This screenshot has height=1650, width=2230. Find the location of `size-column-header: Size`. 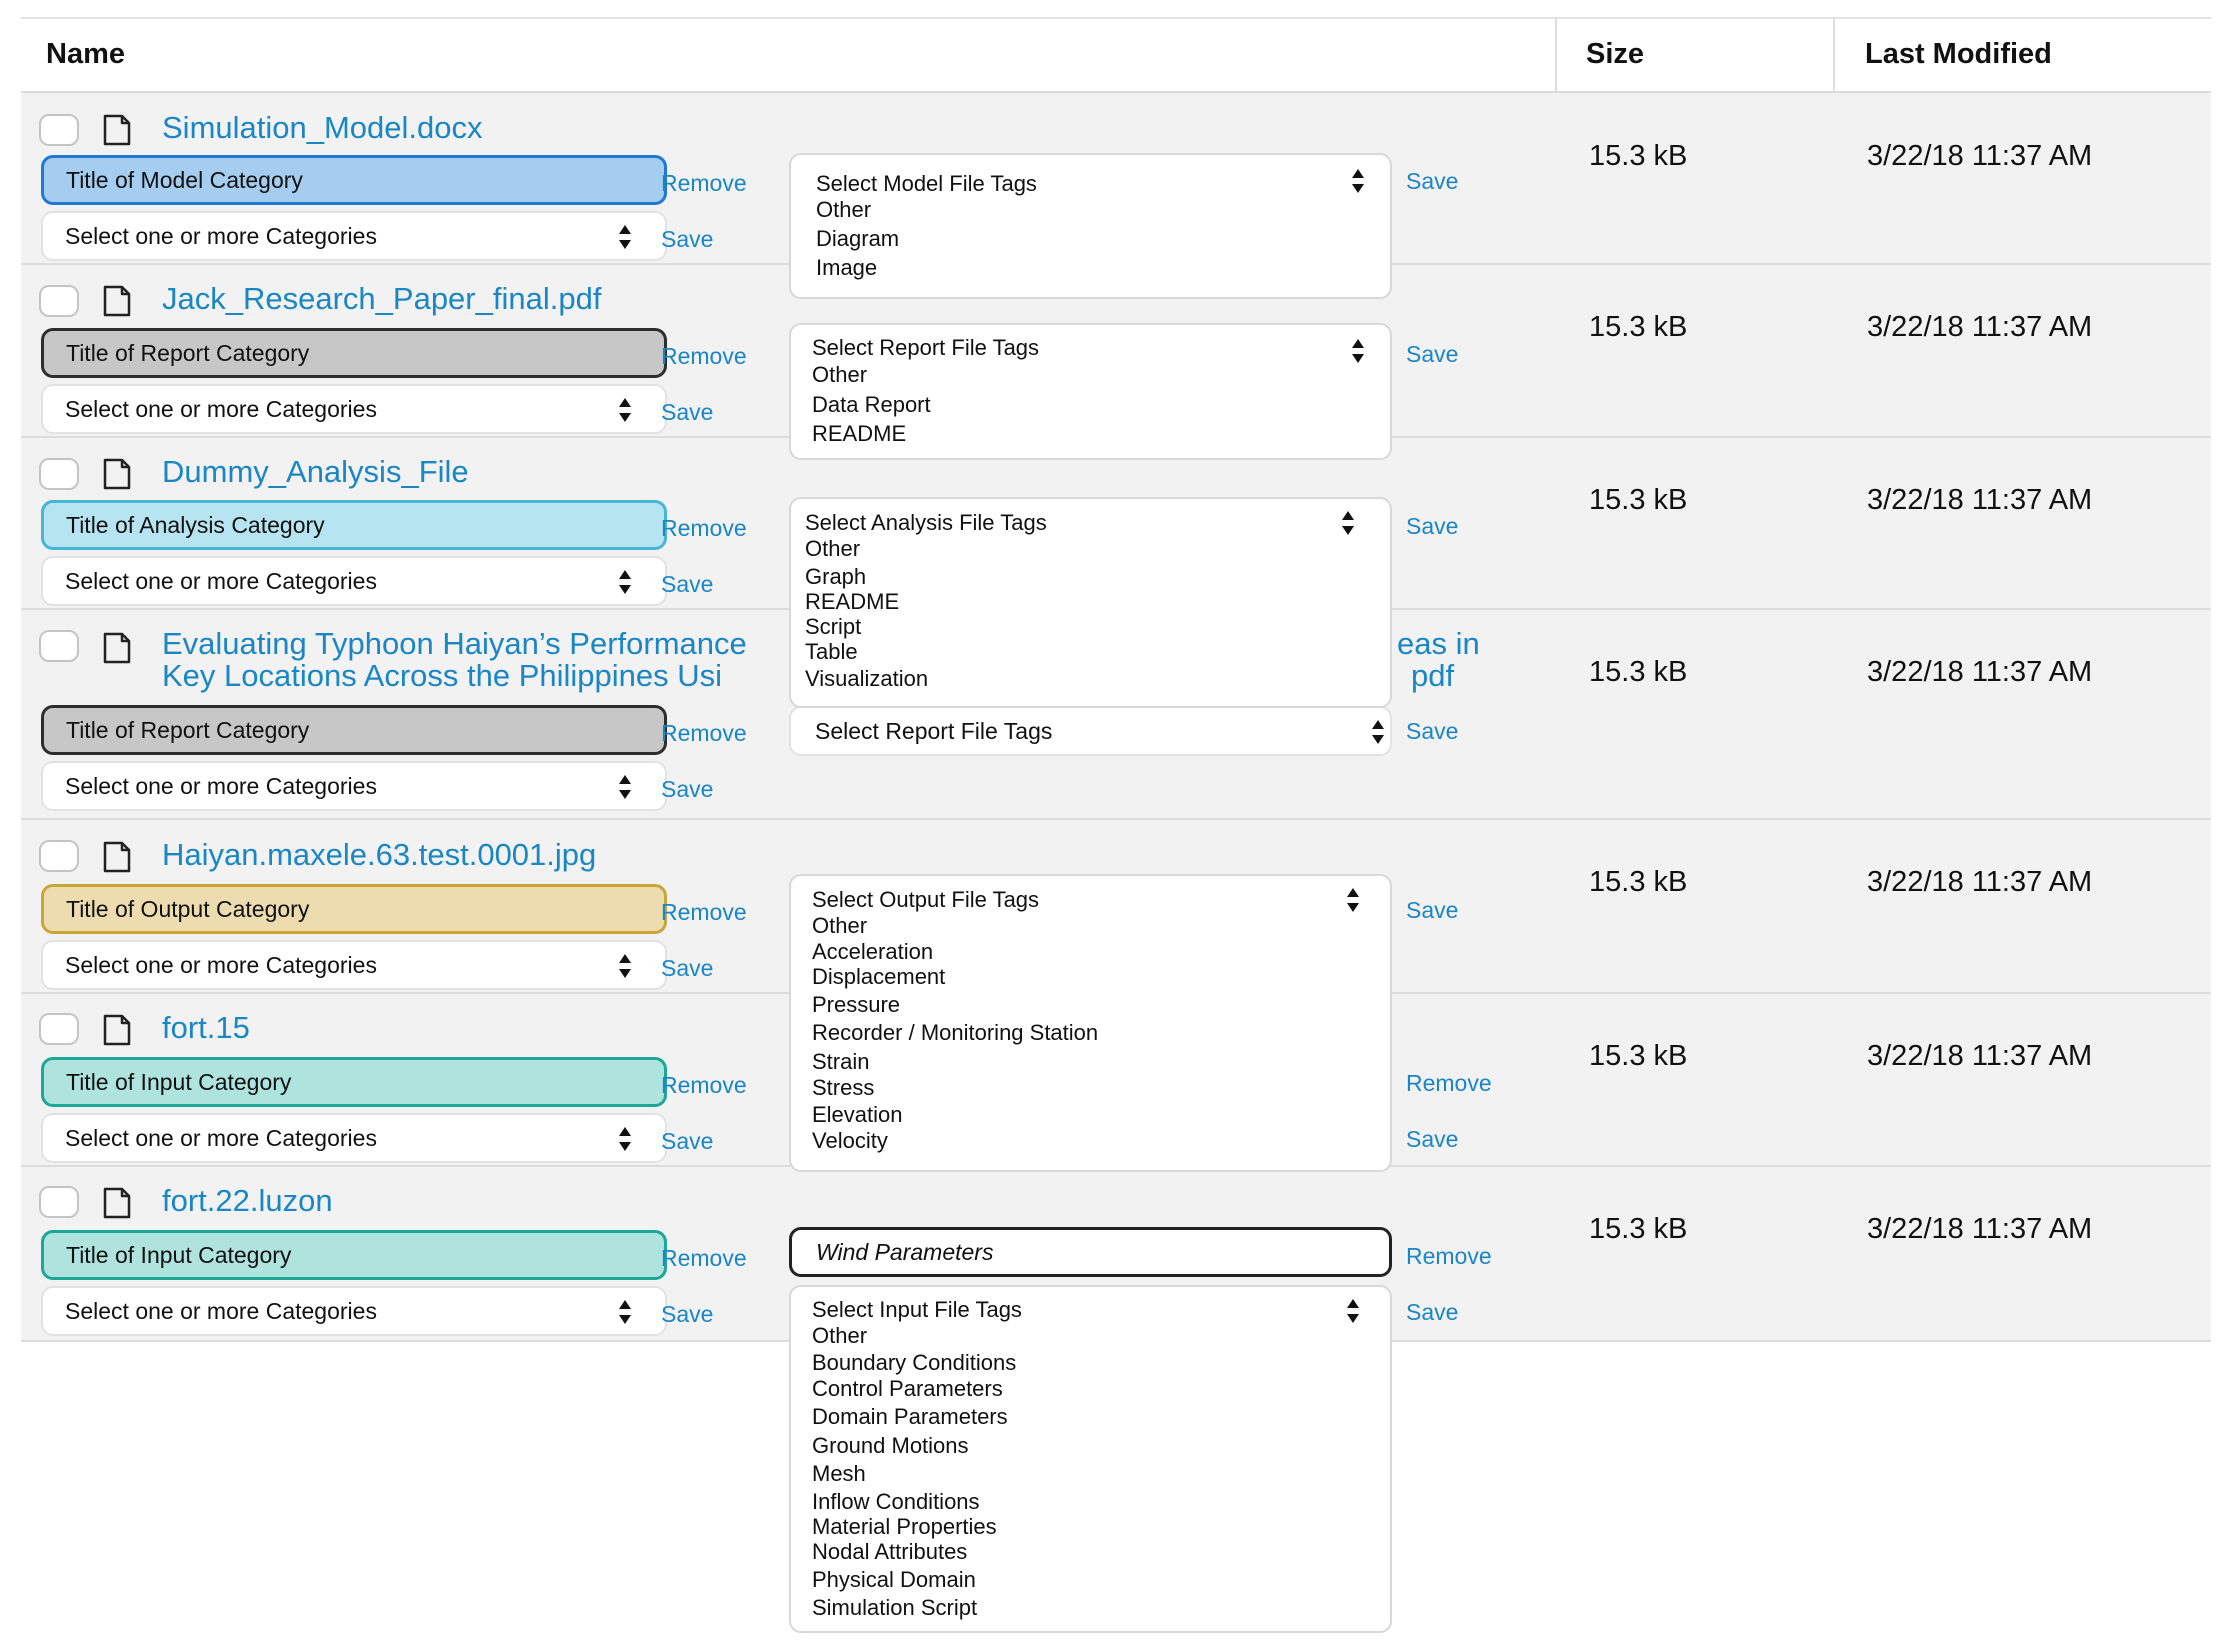

size-column-header: Size is located at coordinates (1615, 54).